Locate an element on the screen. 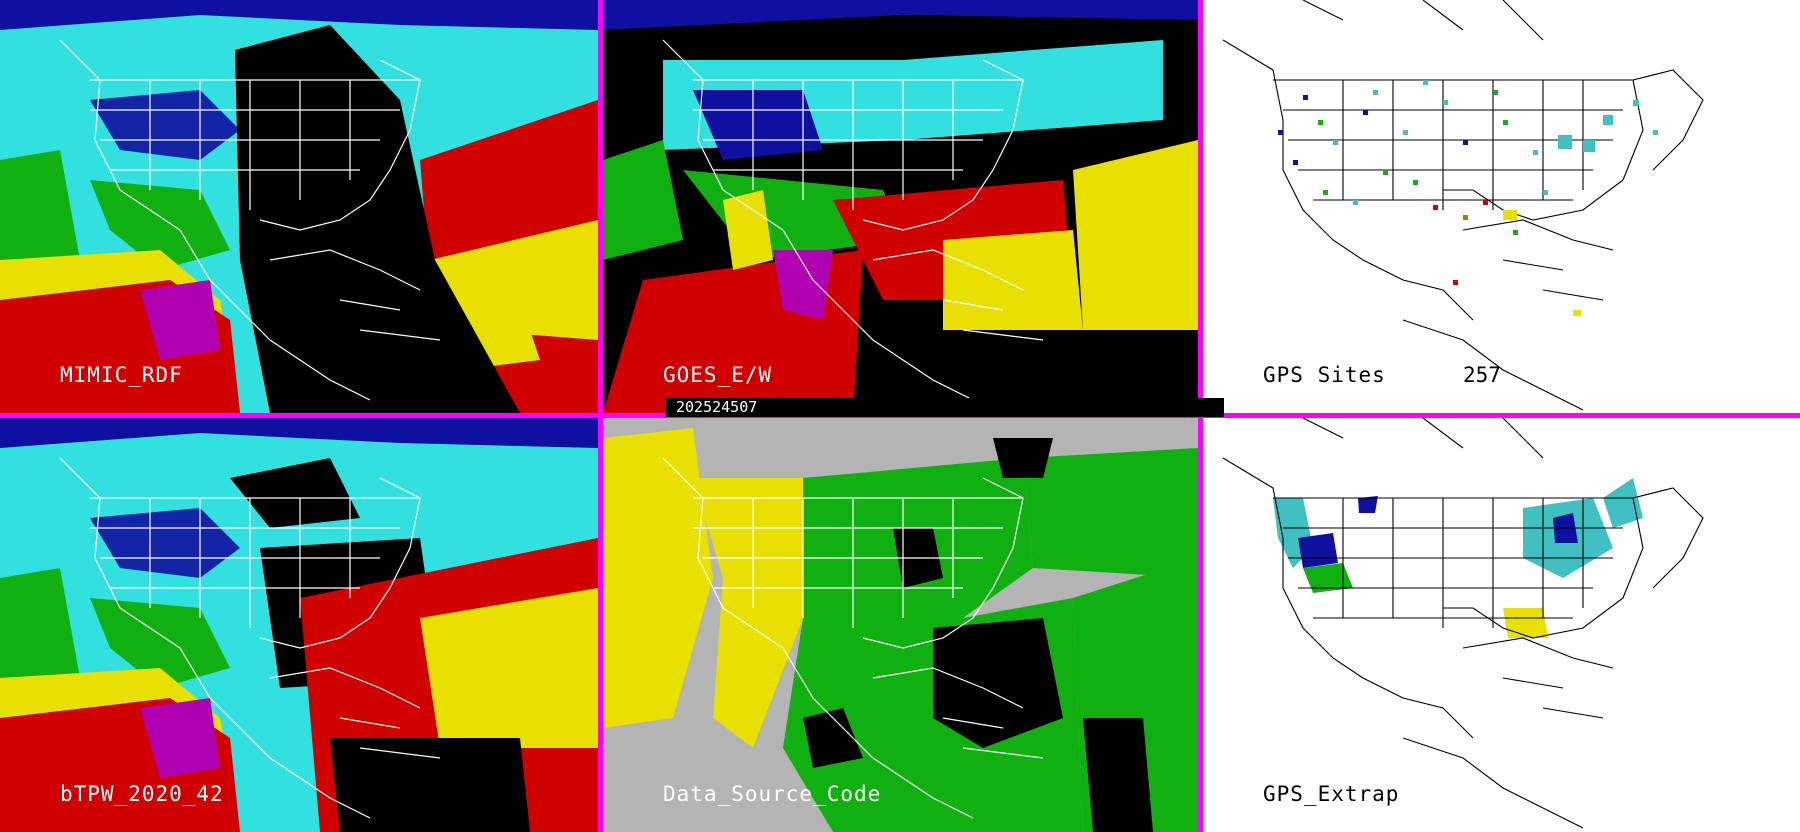 This screenshot has width=1800, height=832. panel-label-btpw: bTPW_2020_42 is located at coordinates (142, 794).